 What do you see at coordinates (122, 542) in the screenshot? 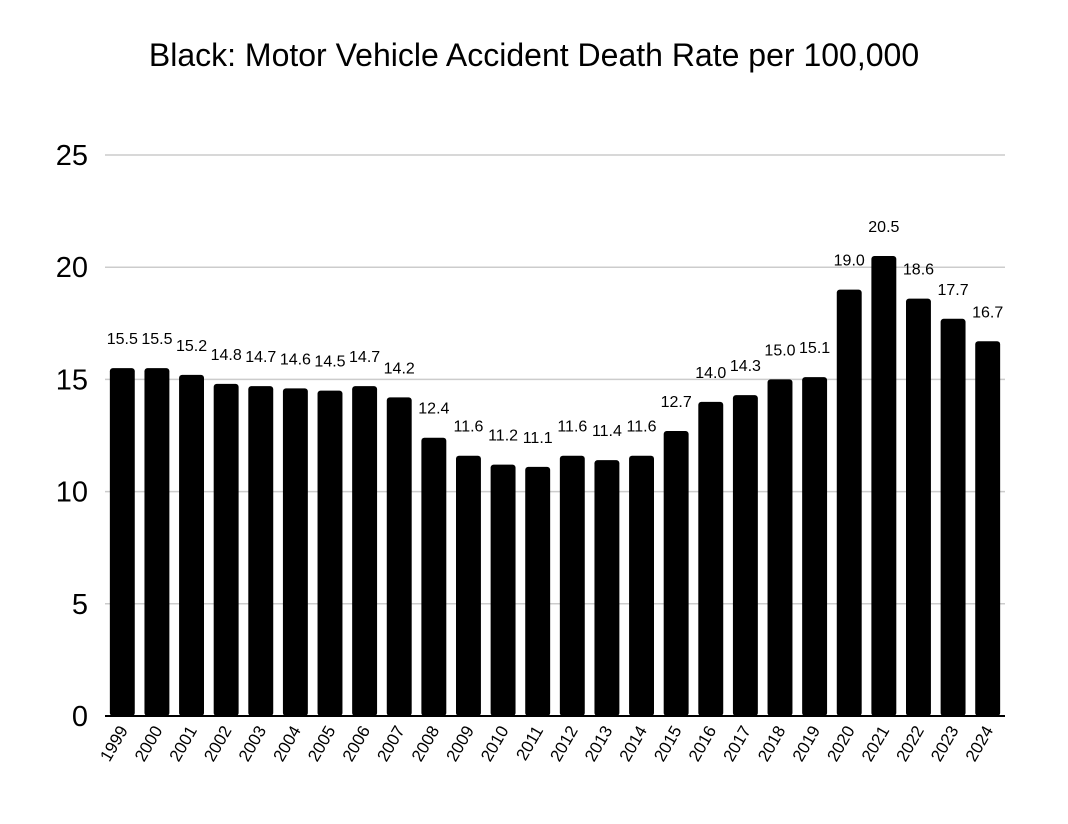
I see `bar-1999` at bounding box center [122, 542].